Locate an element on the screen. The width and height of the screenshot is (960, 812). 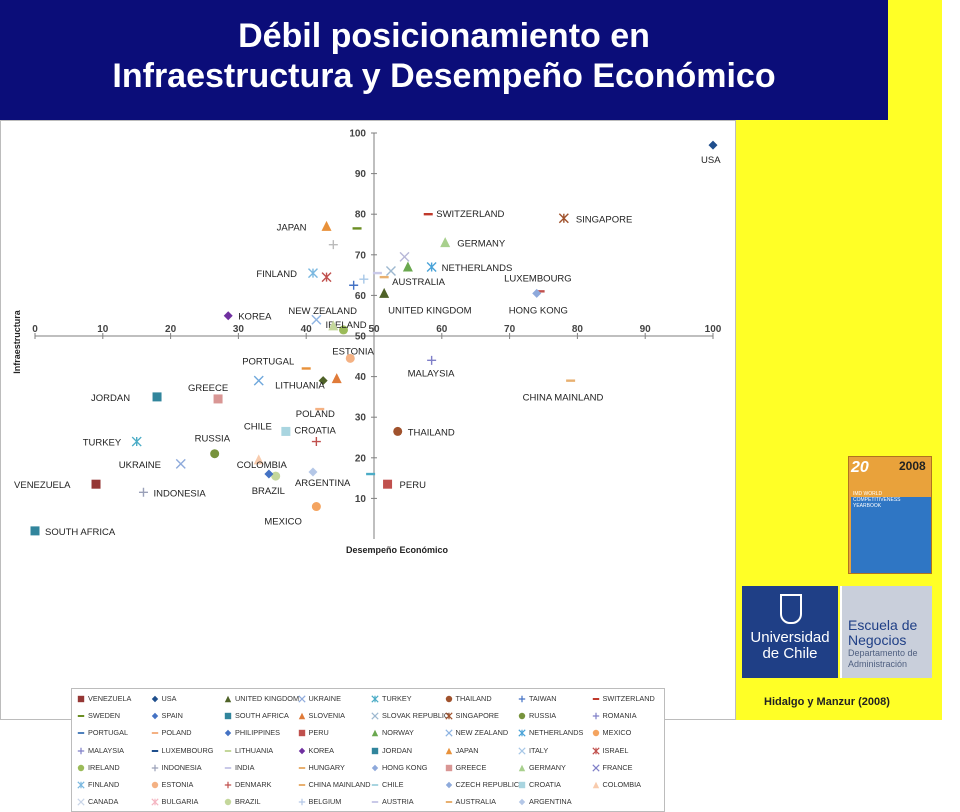
legend-item: IRELAND is located at coordinates (113, 768).